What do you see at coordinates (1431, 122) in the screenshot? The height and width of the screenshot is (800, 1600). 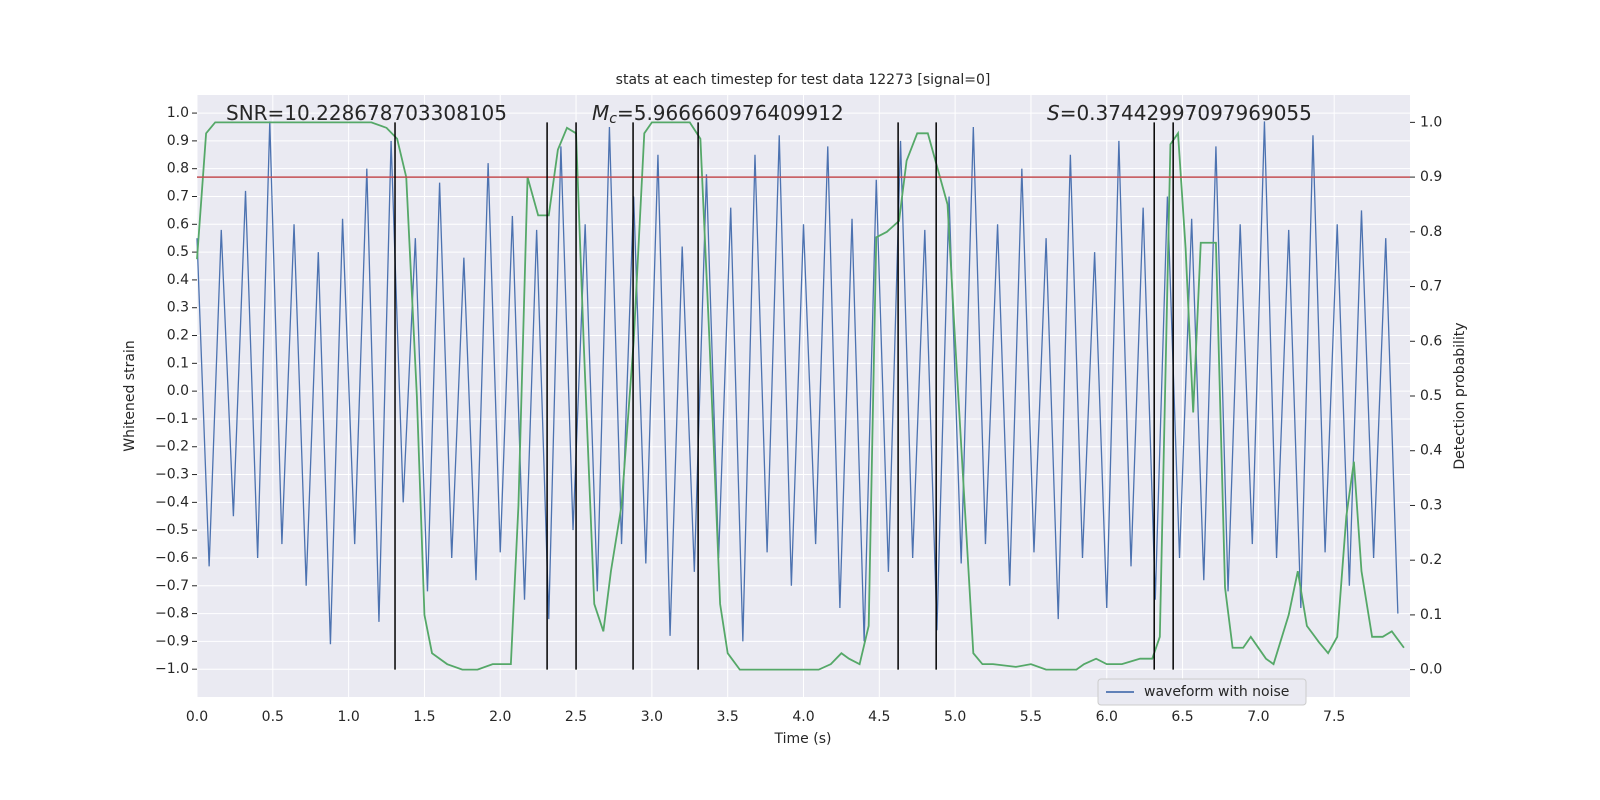 I see `y2-tick-label: 1.0` at bounding box center [1431, 122].